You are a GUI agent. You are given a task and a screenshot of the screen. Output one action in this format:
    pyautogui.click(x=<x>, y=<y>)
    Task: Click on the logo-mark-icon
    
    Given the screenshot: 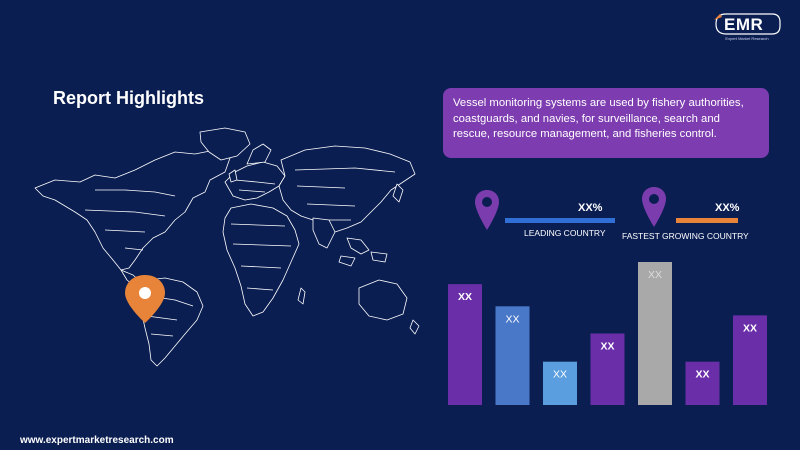 What is the action you would take?
    pyautogui.click(x=747, y=24)
    